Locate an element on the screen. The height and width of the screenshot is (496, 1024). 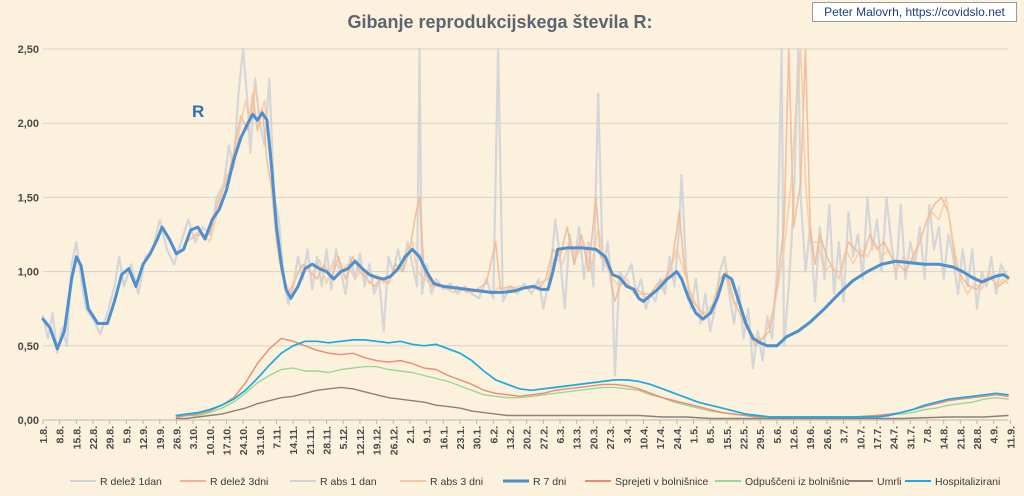
x-tick-label: 1.5. is located at coordinates (694, 435).